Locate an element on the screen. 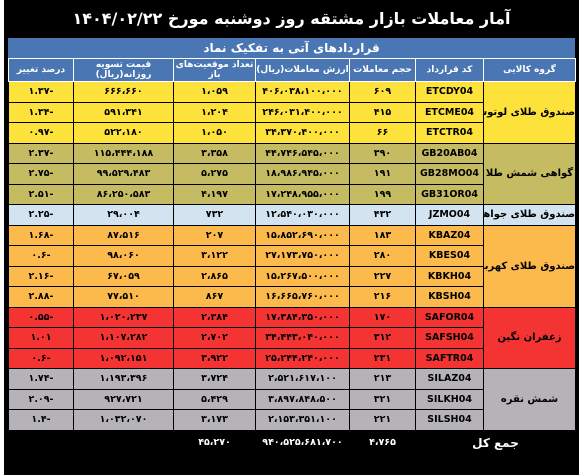  code-cell: GB31OR04 is located at coordinates (449, 194).